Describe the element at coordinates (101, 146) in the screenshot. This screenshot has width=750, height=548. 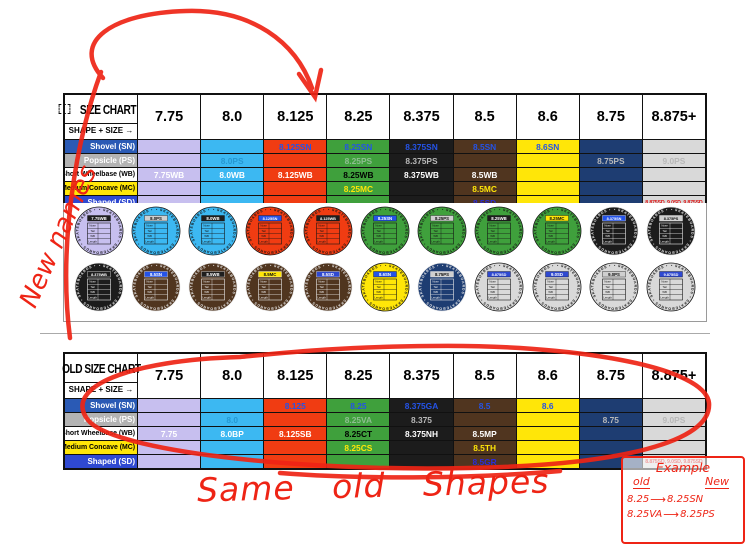
I see `row-label: Shovel (SN)` at that location.